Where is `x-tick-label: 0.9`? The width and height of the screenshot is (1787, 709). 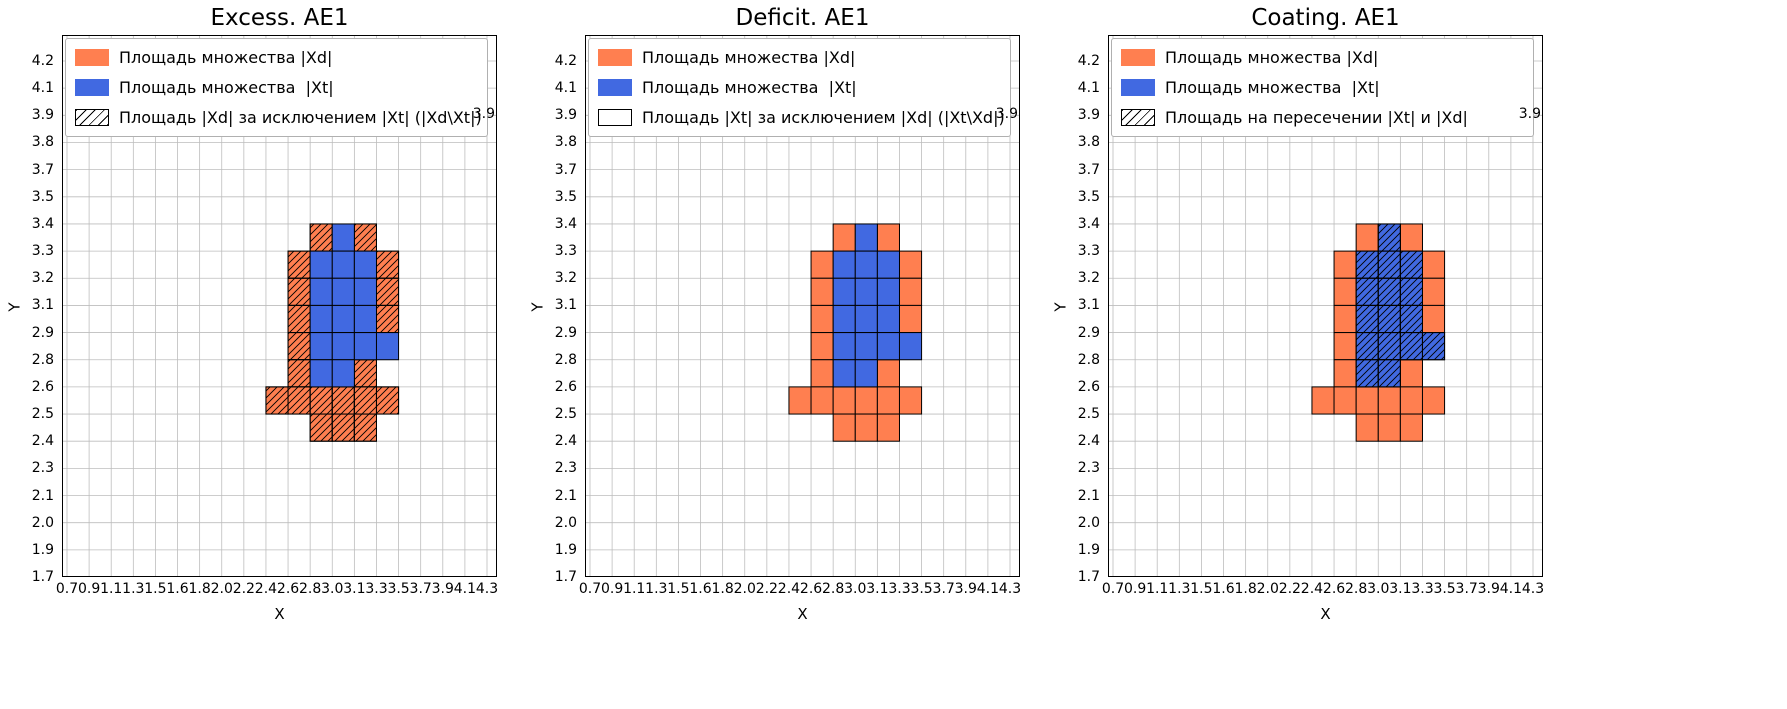 x-tick-label: 0.9 is located at coordinates (612, 589).